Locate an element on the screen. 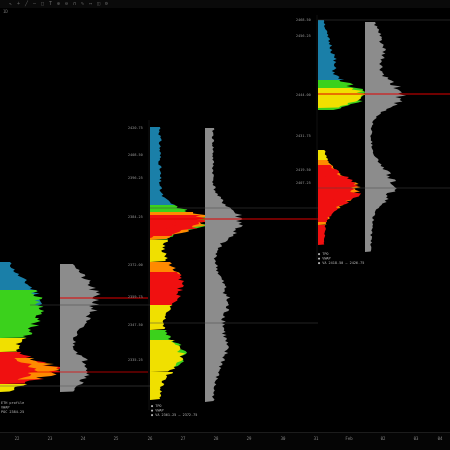 This screenshot has width=450, height=450. price-label: 2444.00 is located at coordinates (303, 95).